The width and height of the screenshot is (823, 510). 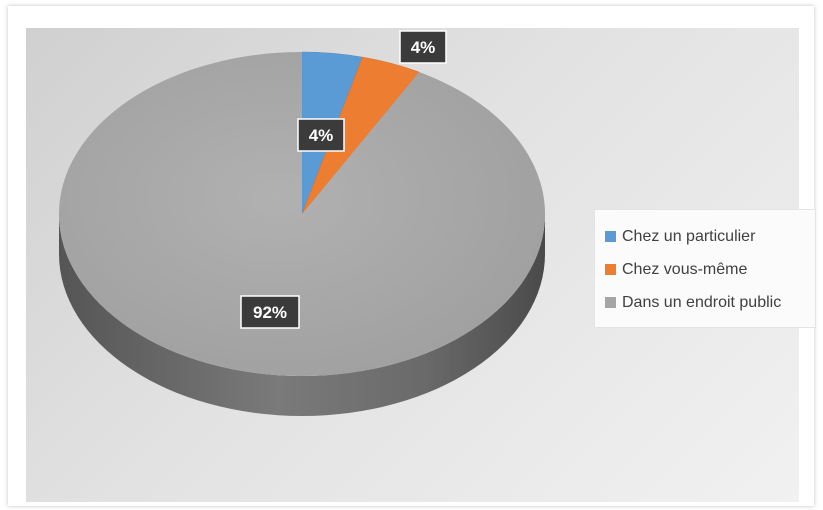 What do you see at coordinates (610, 269) in the screenshot?
I see `legend-swatch-vous-meme` at bounding box center [610, 269].